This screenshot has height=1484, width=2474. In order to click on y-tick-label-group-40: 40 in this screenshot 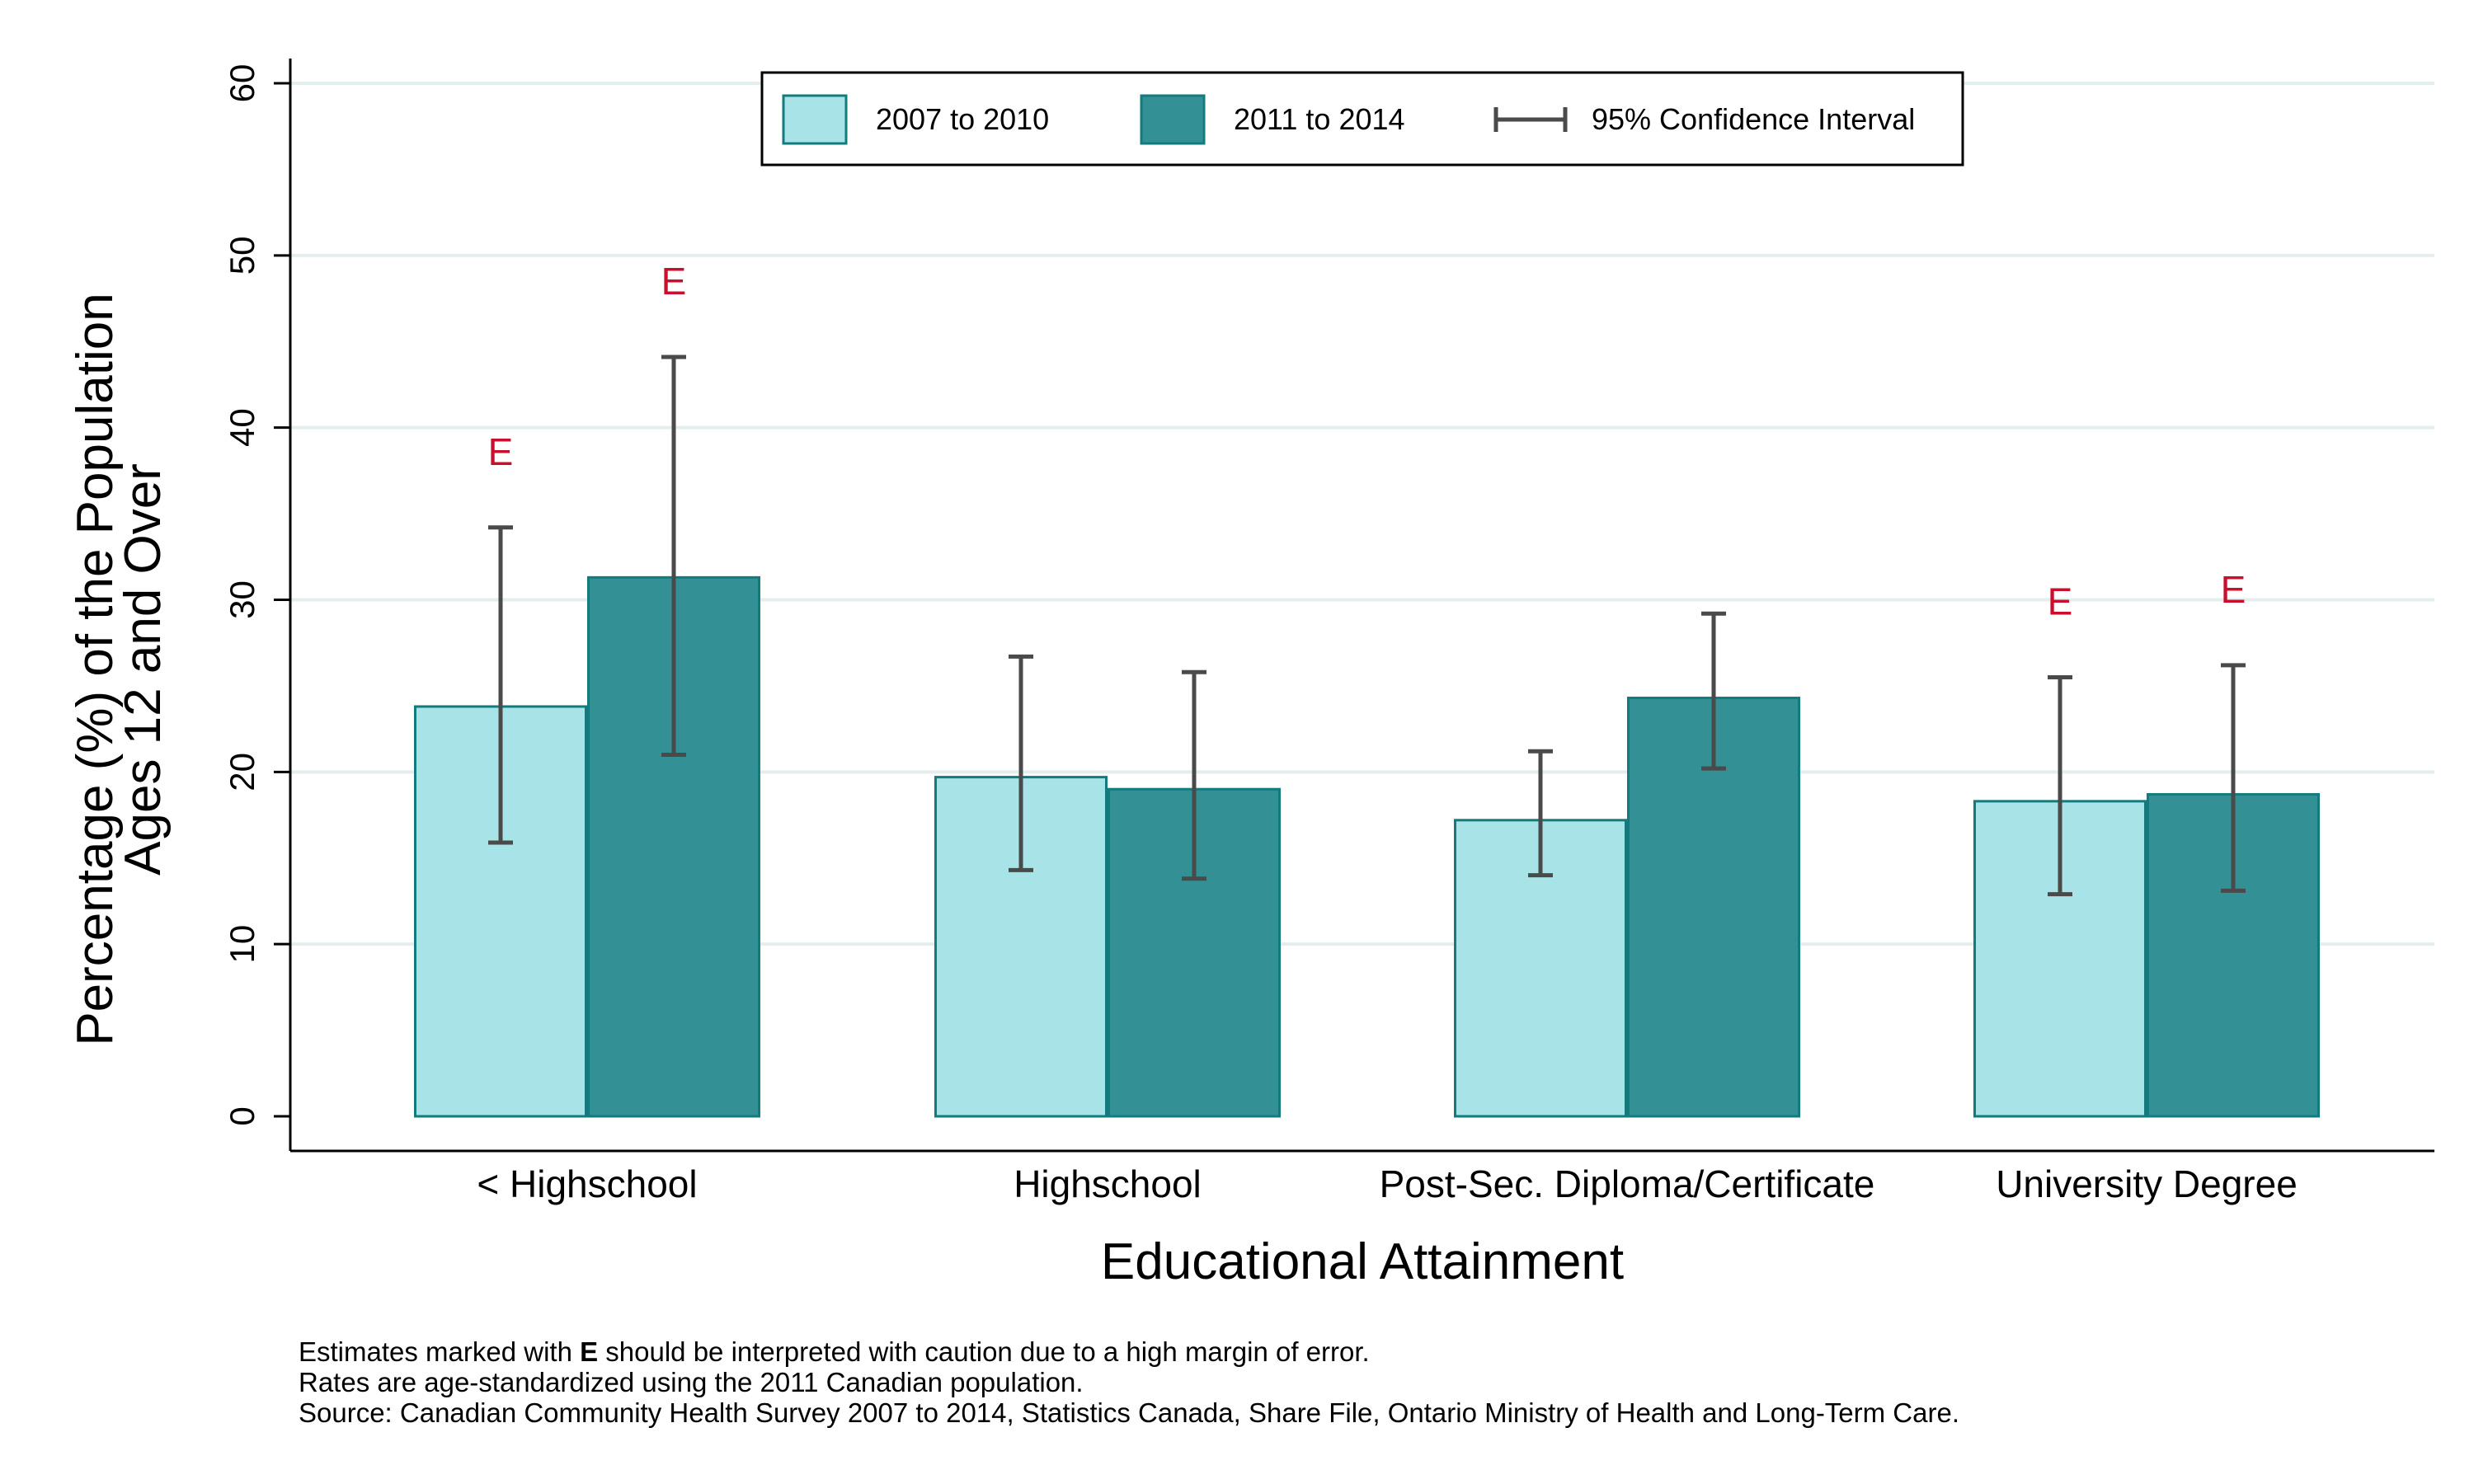, I will do `click(242, 427)`.